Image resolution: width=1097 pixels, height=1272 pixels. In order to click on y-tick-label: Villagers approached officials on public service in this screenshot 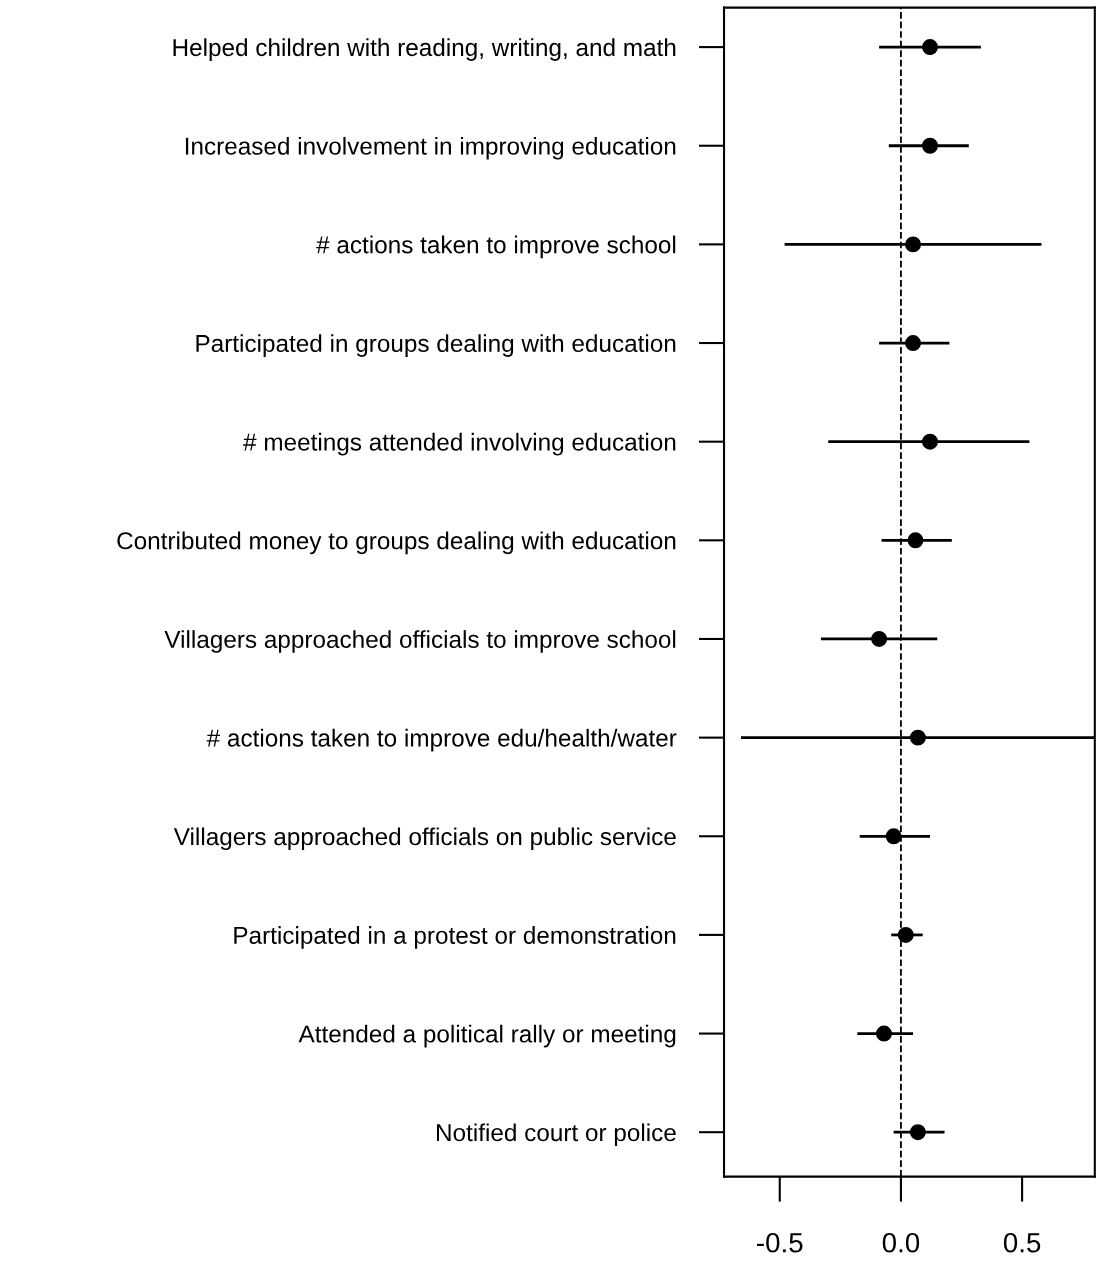, I will do `click(424, 839)`.